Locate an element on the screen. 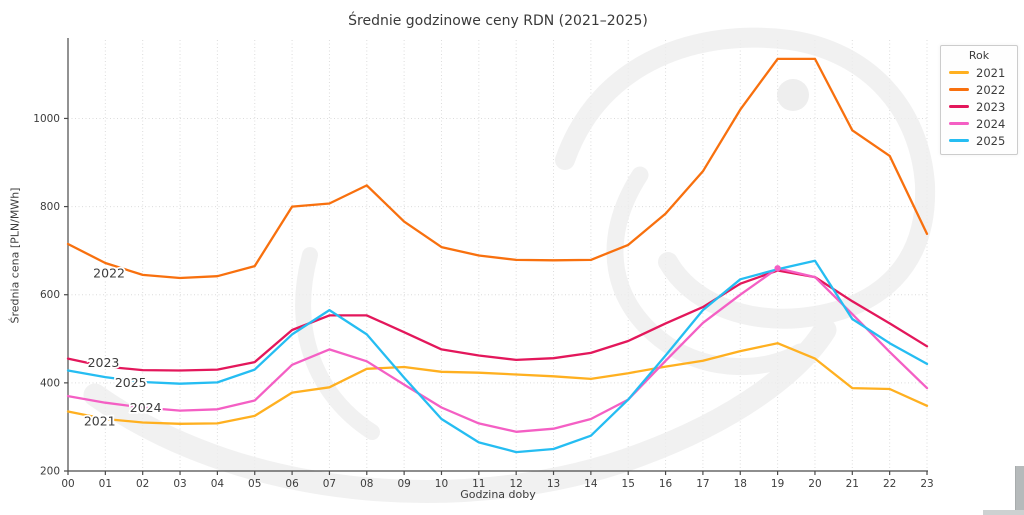 Image resolution: width=1024 pixels, height=515 pixels. legend-item-label: 2024 is located at coordinates (991, 123).